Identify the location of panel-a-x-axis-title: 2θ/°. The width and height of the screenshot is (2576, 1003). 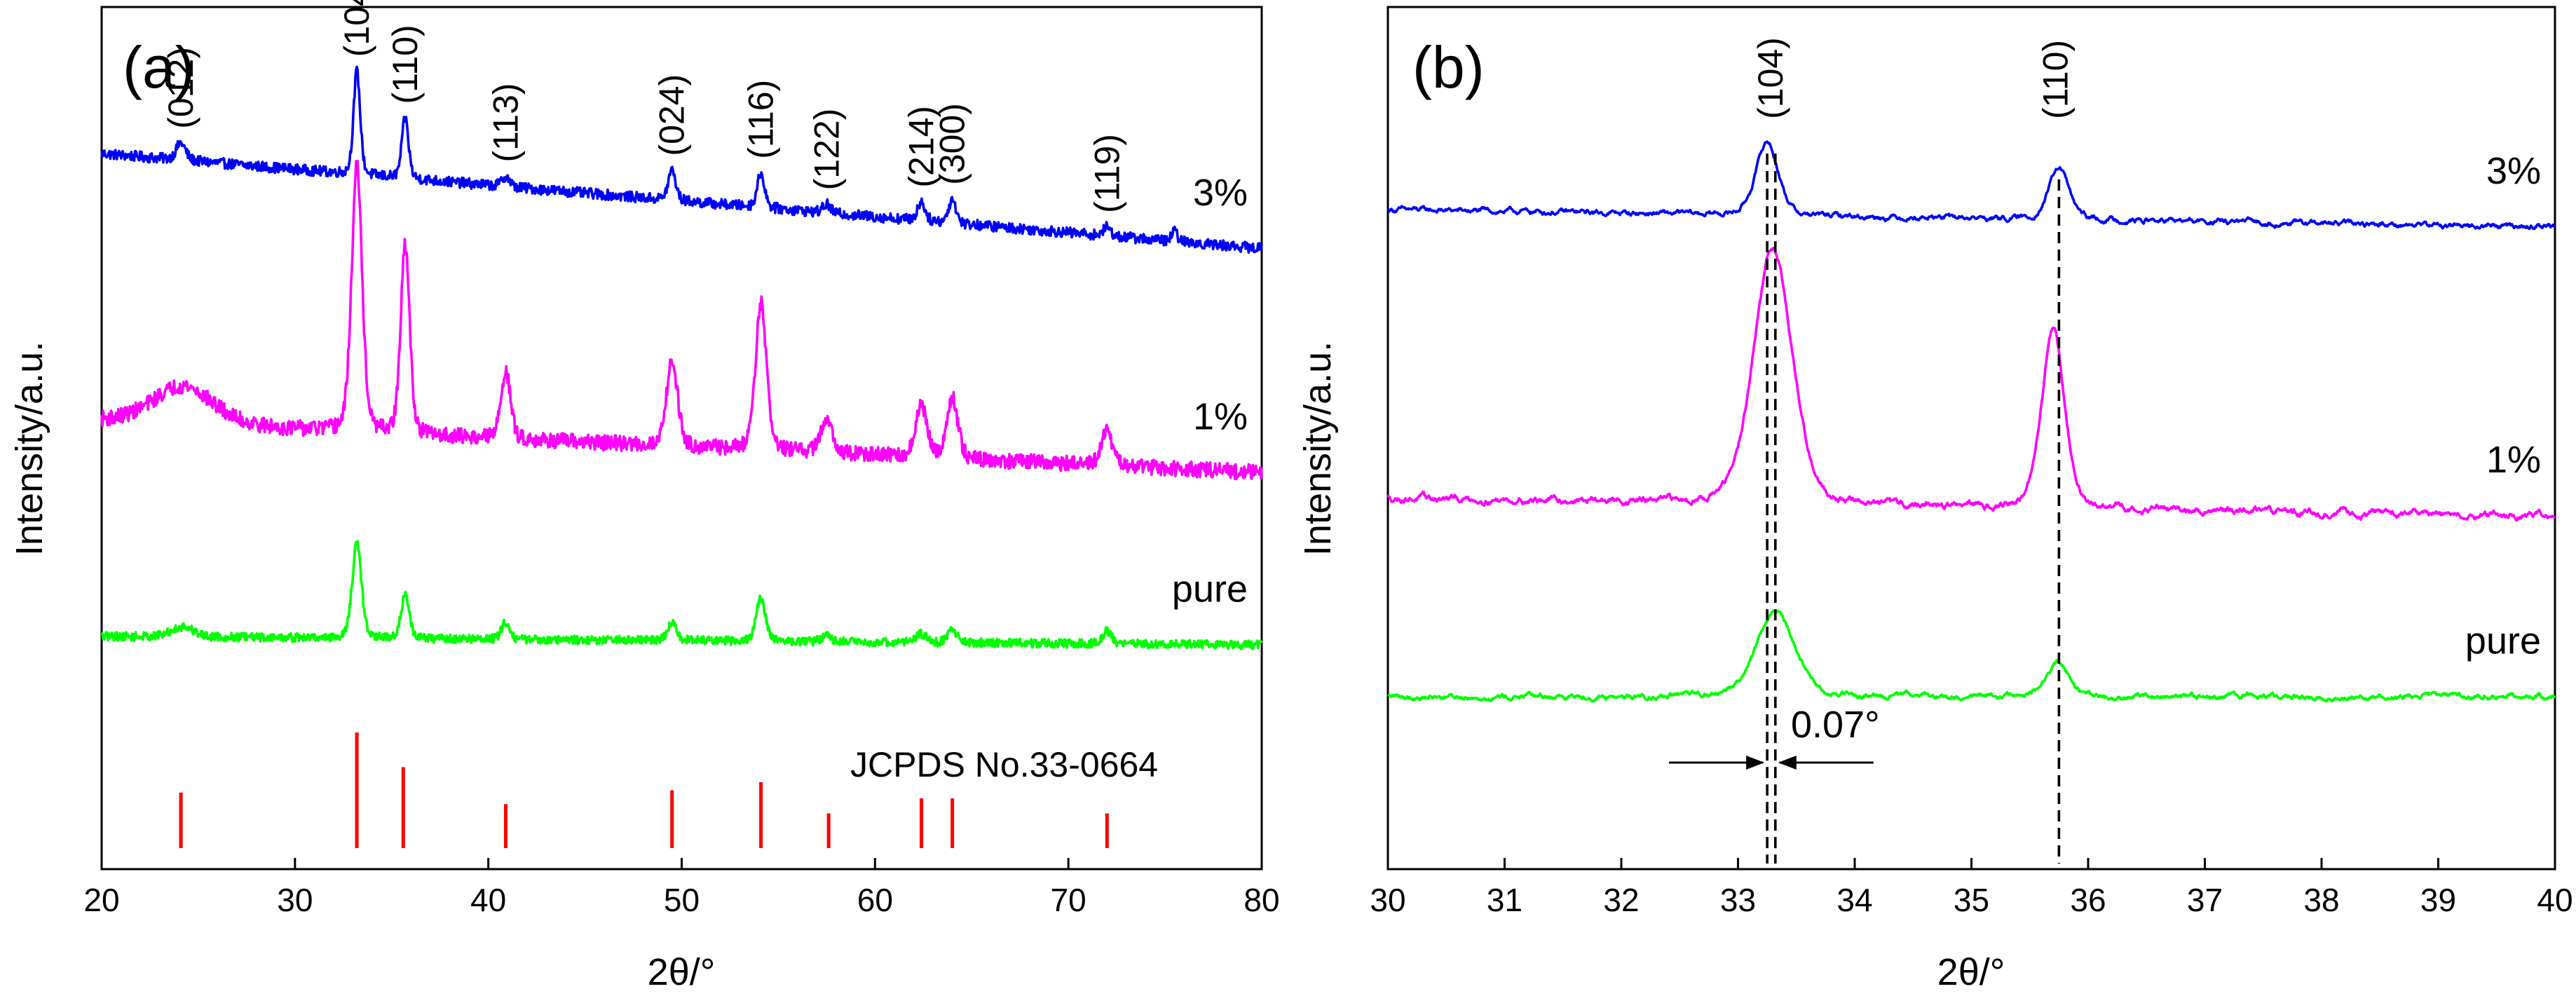
(682, 972).